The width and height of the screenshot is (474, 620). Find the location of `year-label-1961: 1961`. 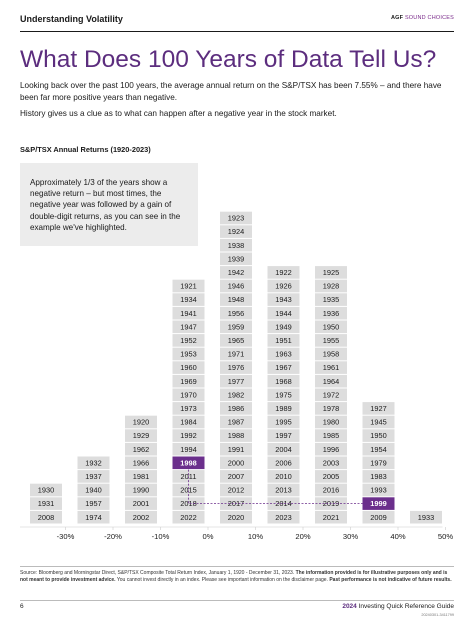

year-label-1961: 1961 is located at coordinates (331, 367).